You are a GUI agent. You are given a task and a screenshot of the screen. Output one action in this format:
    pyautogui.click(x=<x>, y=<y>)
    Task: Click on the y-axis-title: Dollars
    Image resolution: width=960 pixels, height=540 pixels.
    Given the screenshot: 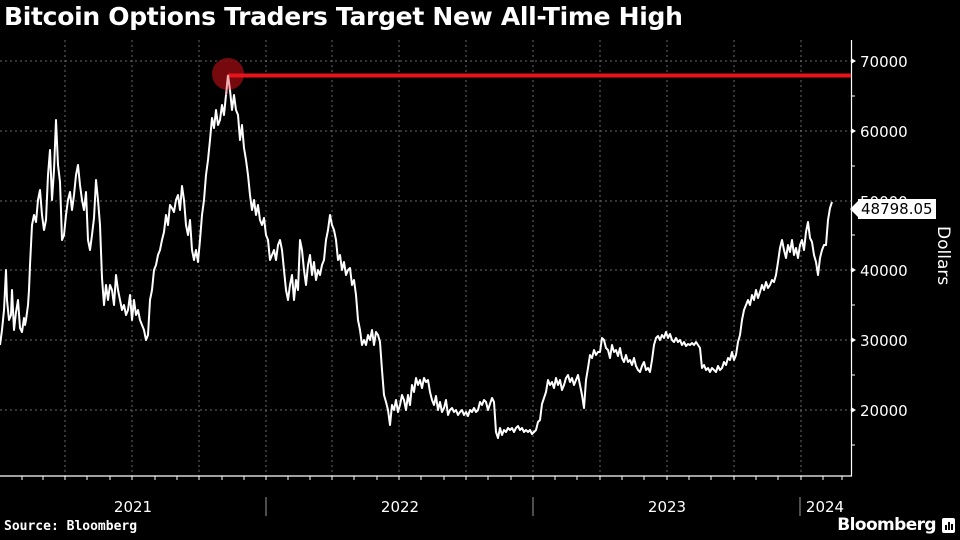 What is the action you would take?
    pyautogui.click(x=943, y=255)
    